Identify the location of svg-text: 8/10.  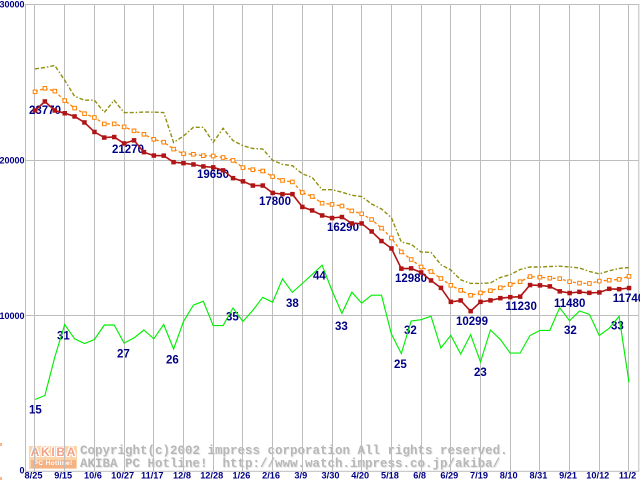
(509, 475).